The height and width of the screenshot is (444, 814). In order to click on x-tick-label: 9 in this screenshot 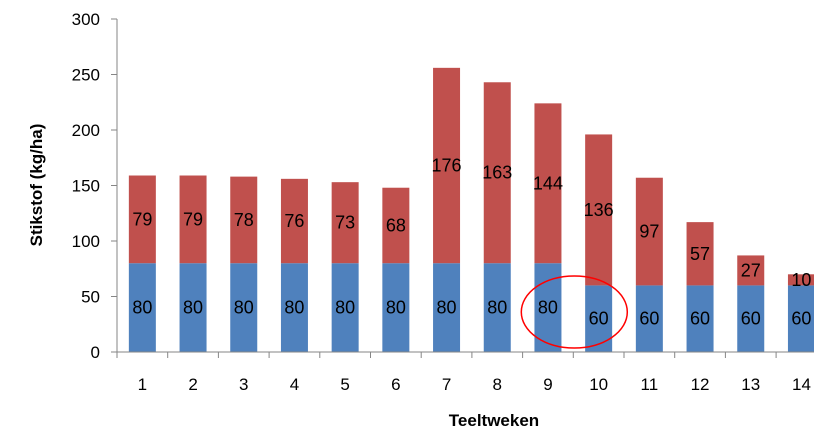, I will do `click(547, 384)`.